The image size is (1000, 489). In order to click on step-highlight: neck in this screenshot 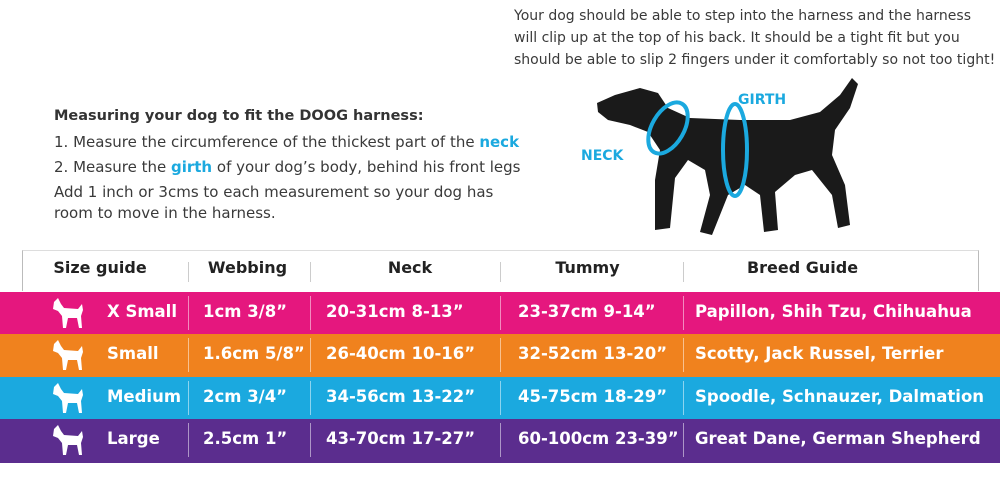, I will do `click(499, 142)`.